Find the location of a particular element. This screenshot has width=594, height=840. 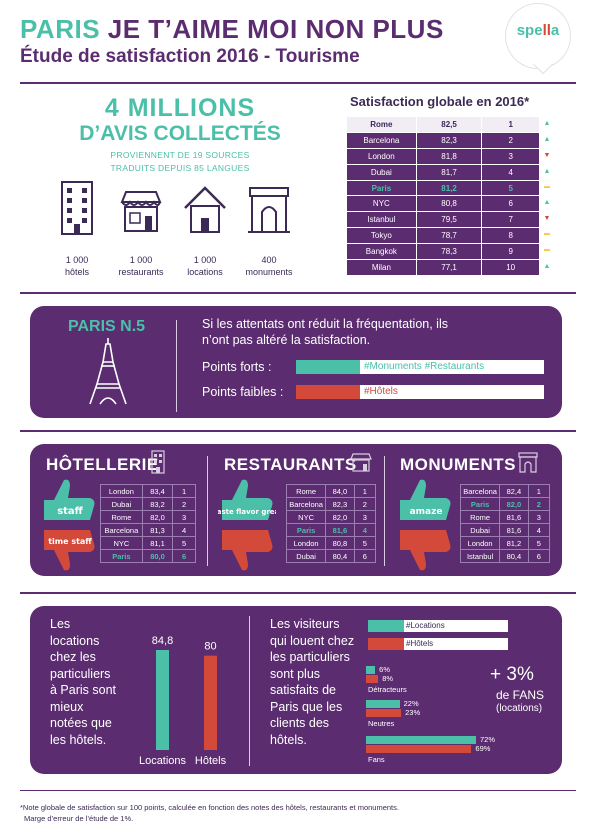

ranking-row: Istanbul 80,4 6 is located at coordinates (505, 556).